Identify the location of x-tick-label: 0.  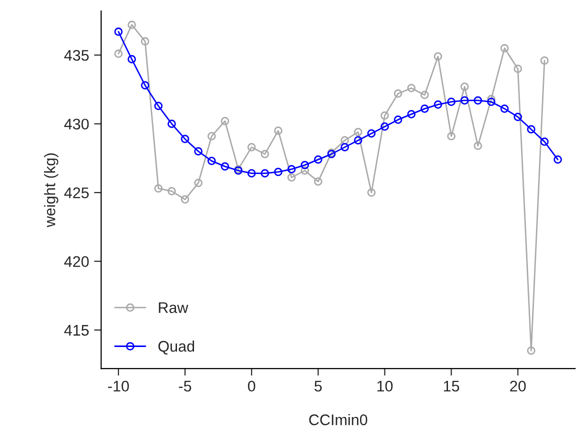
(252, 386).